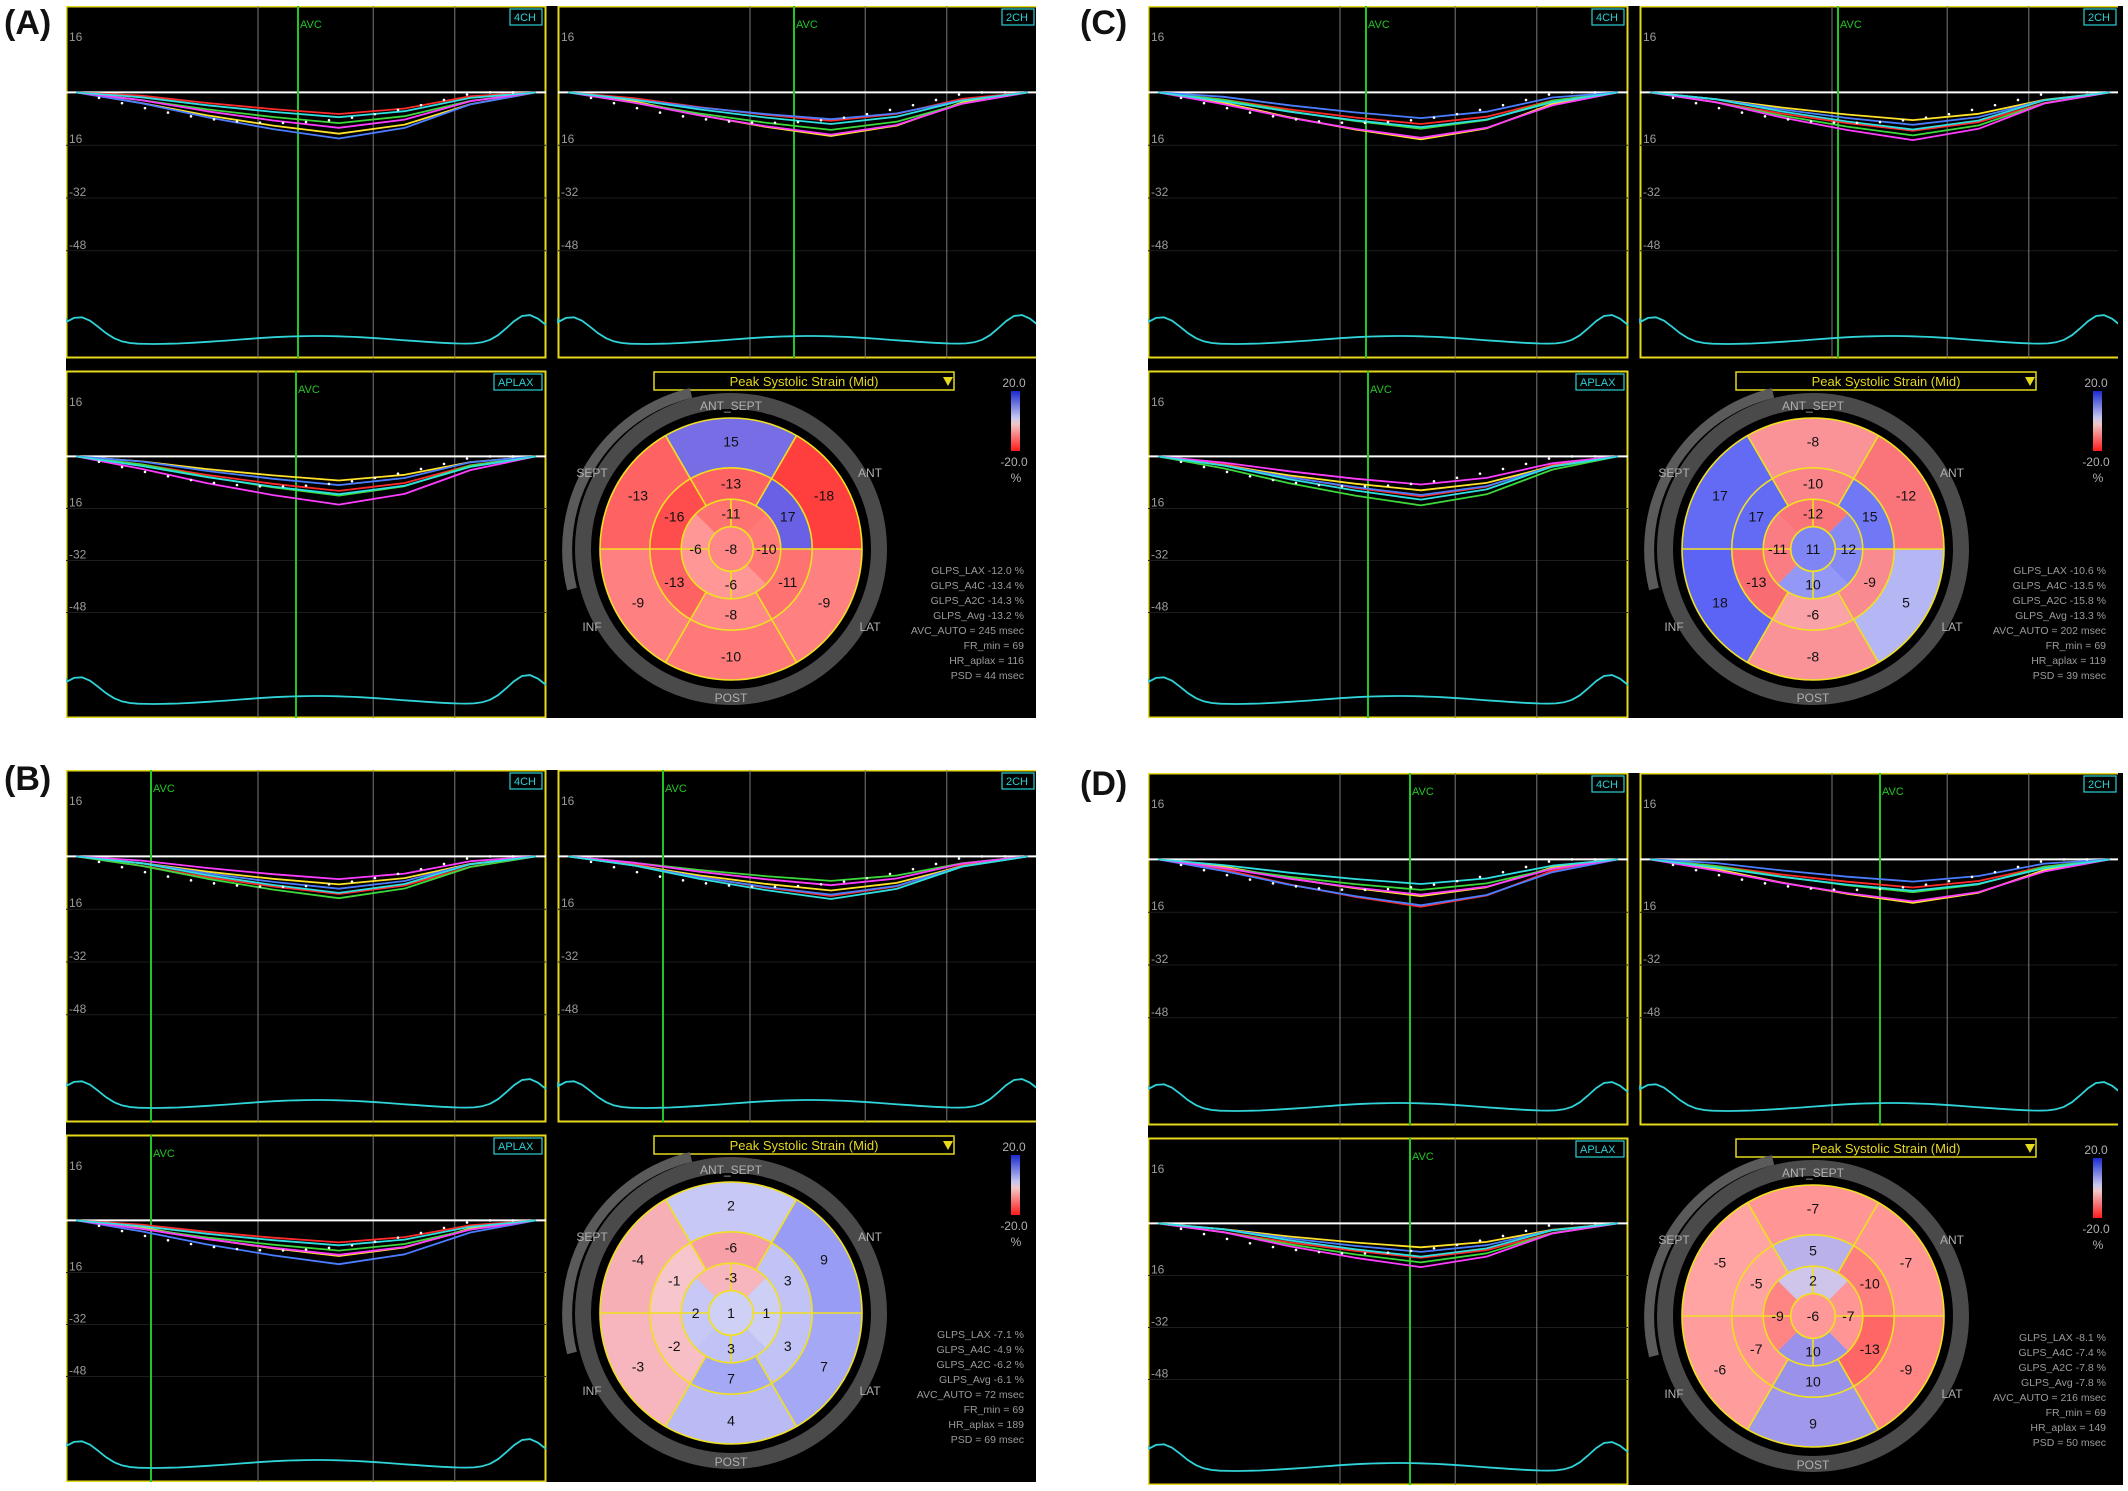  What do you see at coordinates (1886, 1148) in the screenshot?
I see `title-dropdown` at bounding box center [1886, 1148].